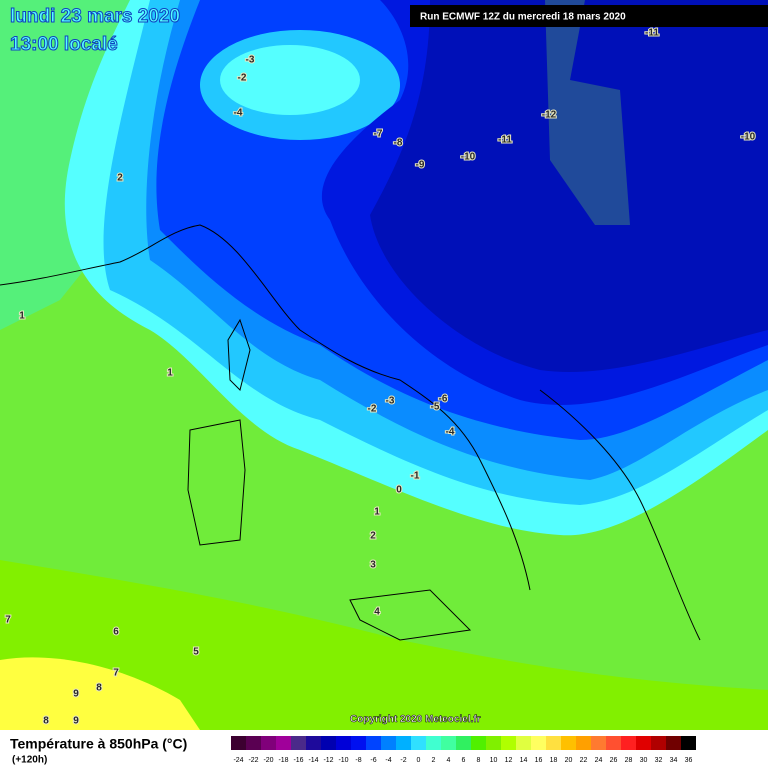 The image size is (768, 768). I want to click on contour-label: -2, so click(372, 409).